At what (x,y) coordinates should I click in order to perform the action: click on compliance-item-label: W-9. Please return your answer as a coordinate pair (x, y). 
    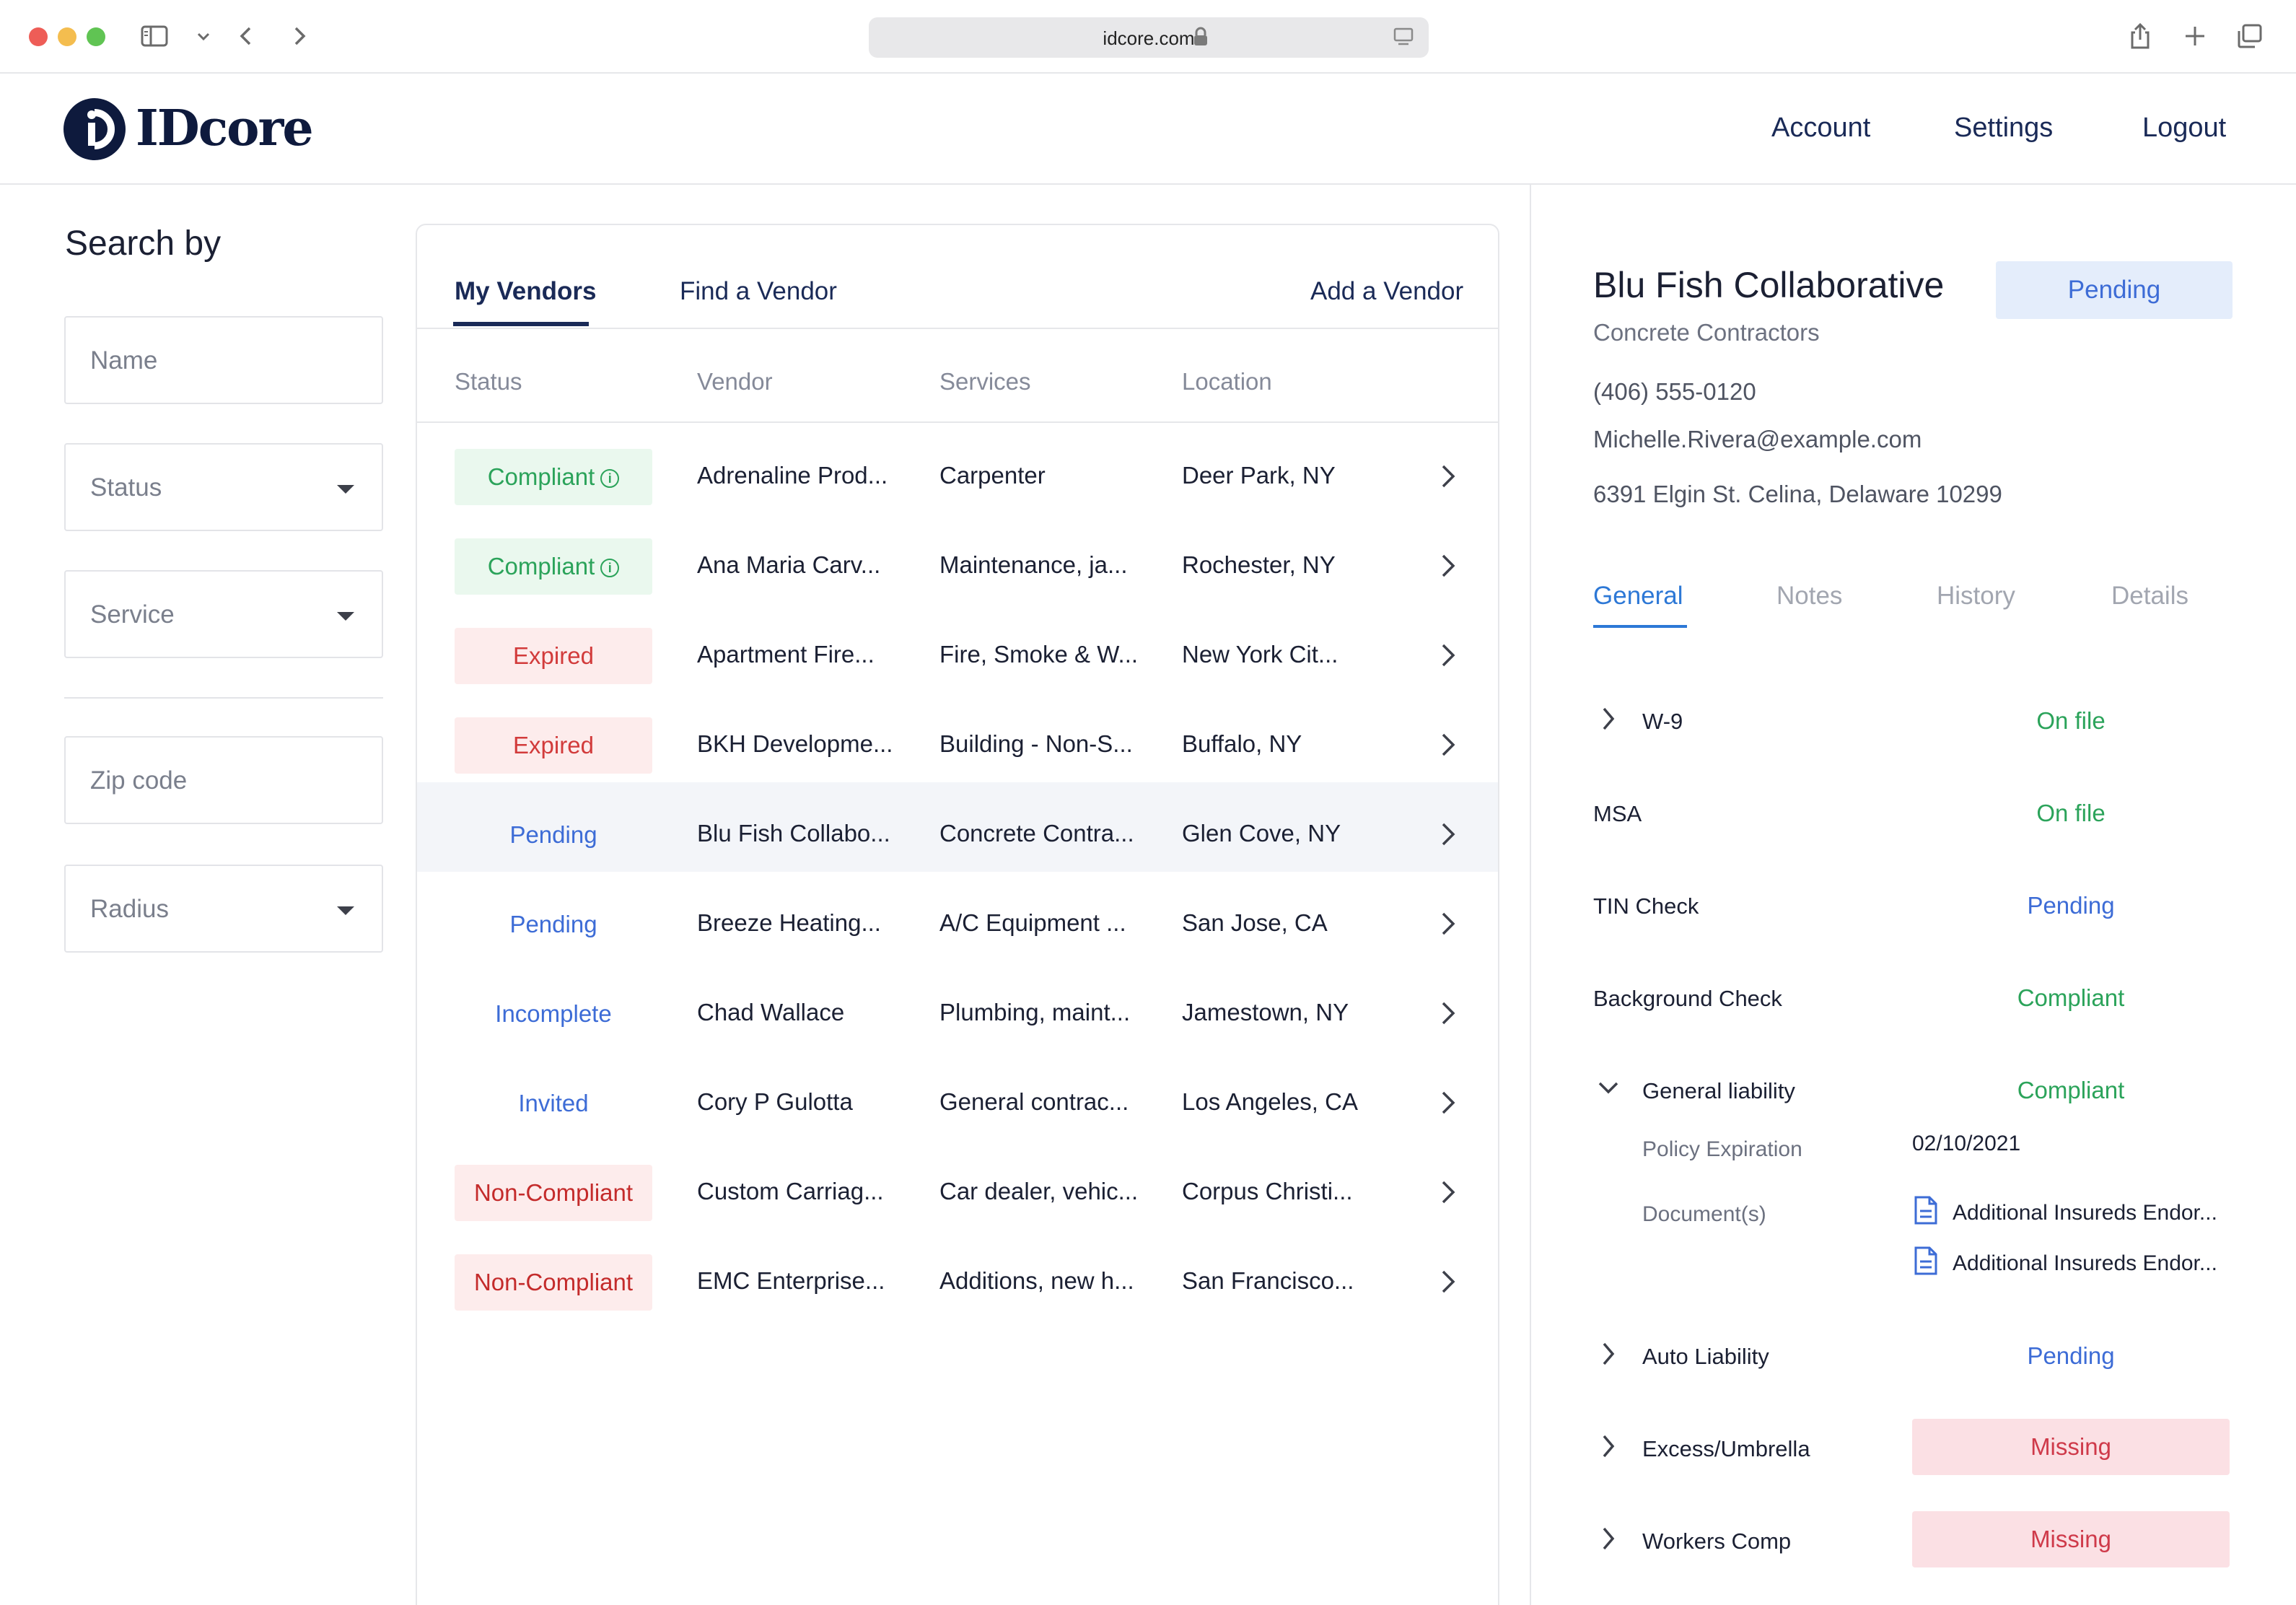
    Looking at the image, I should click on (1662, 721).